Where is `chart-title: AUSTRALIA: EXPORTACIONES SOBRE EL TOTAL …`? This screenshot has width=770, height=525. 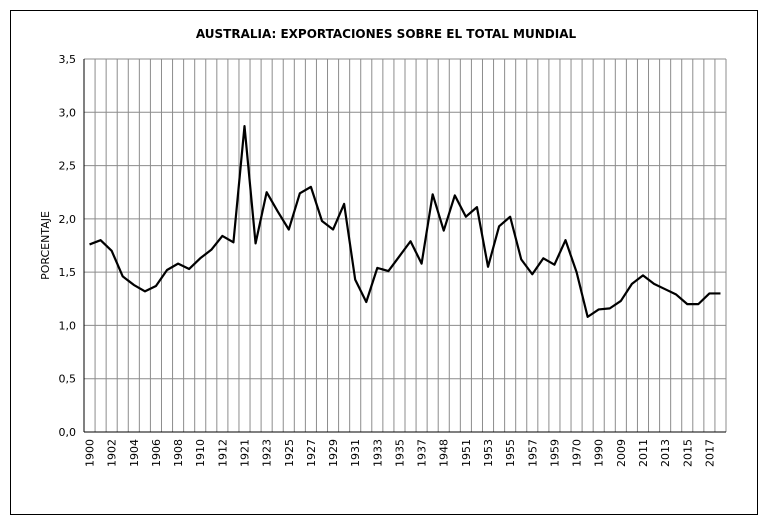 chart-title: AUSTRALIA: EXPORTACIONES SOBRE EL TOTAL … is located at coordinates (386, 34).